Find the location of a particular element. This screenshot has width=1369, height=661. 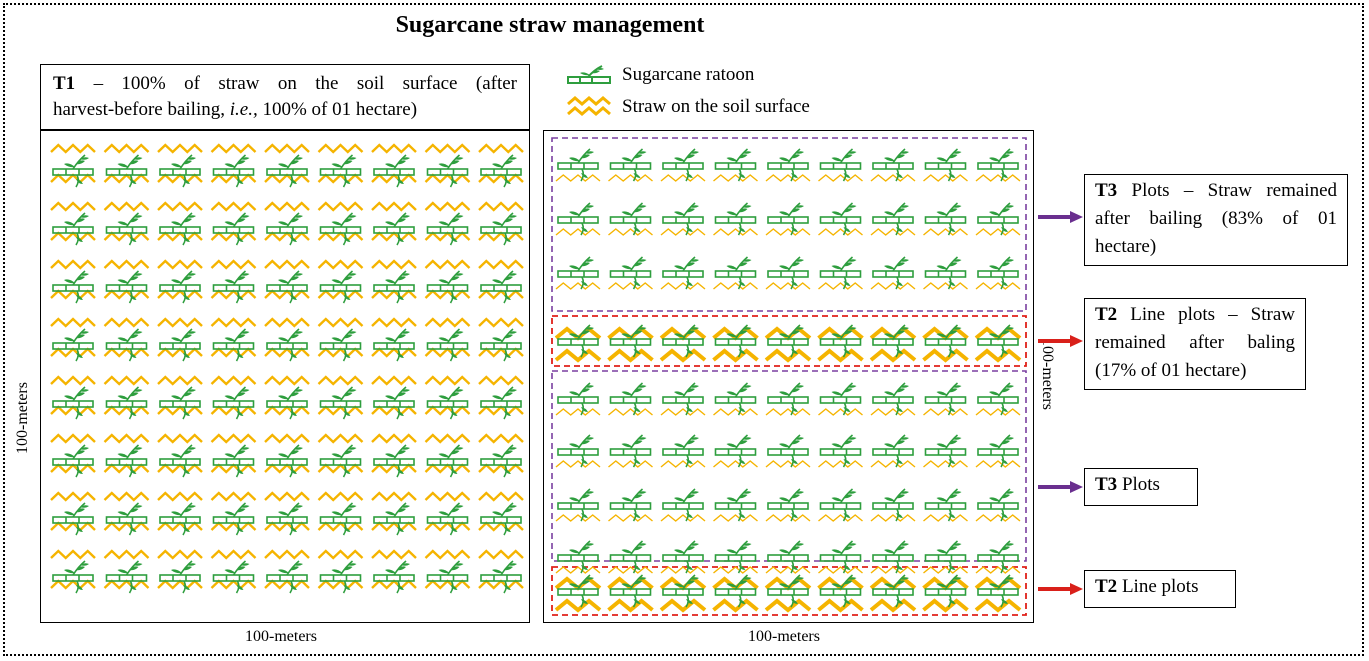

t3-note-line1-text: Plots – Straw remained is located at coordinates (1227, 190).